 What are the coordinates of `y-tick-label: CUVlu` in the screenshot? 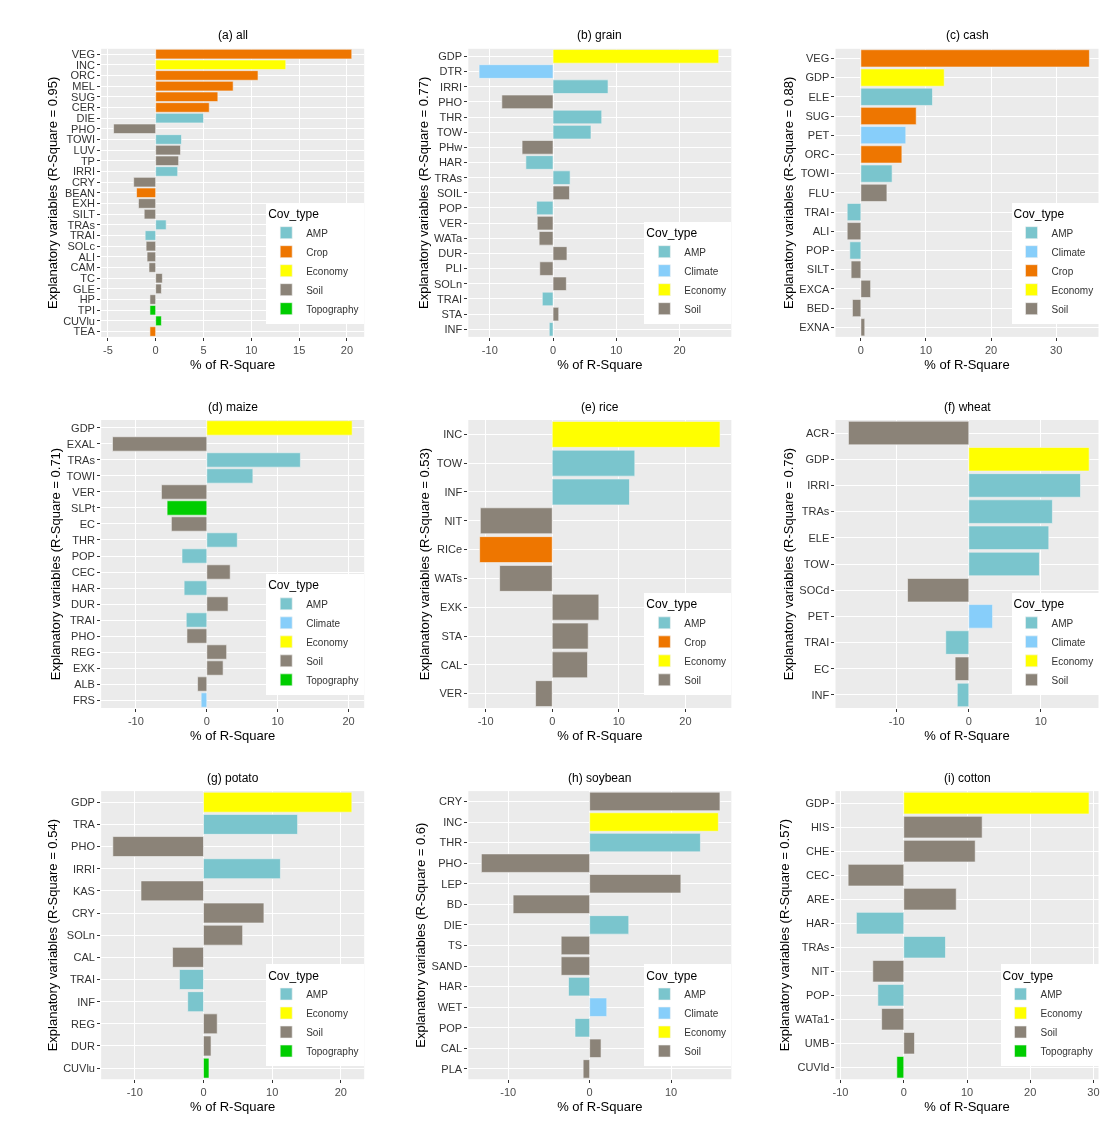 It's located at (79, 1067).